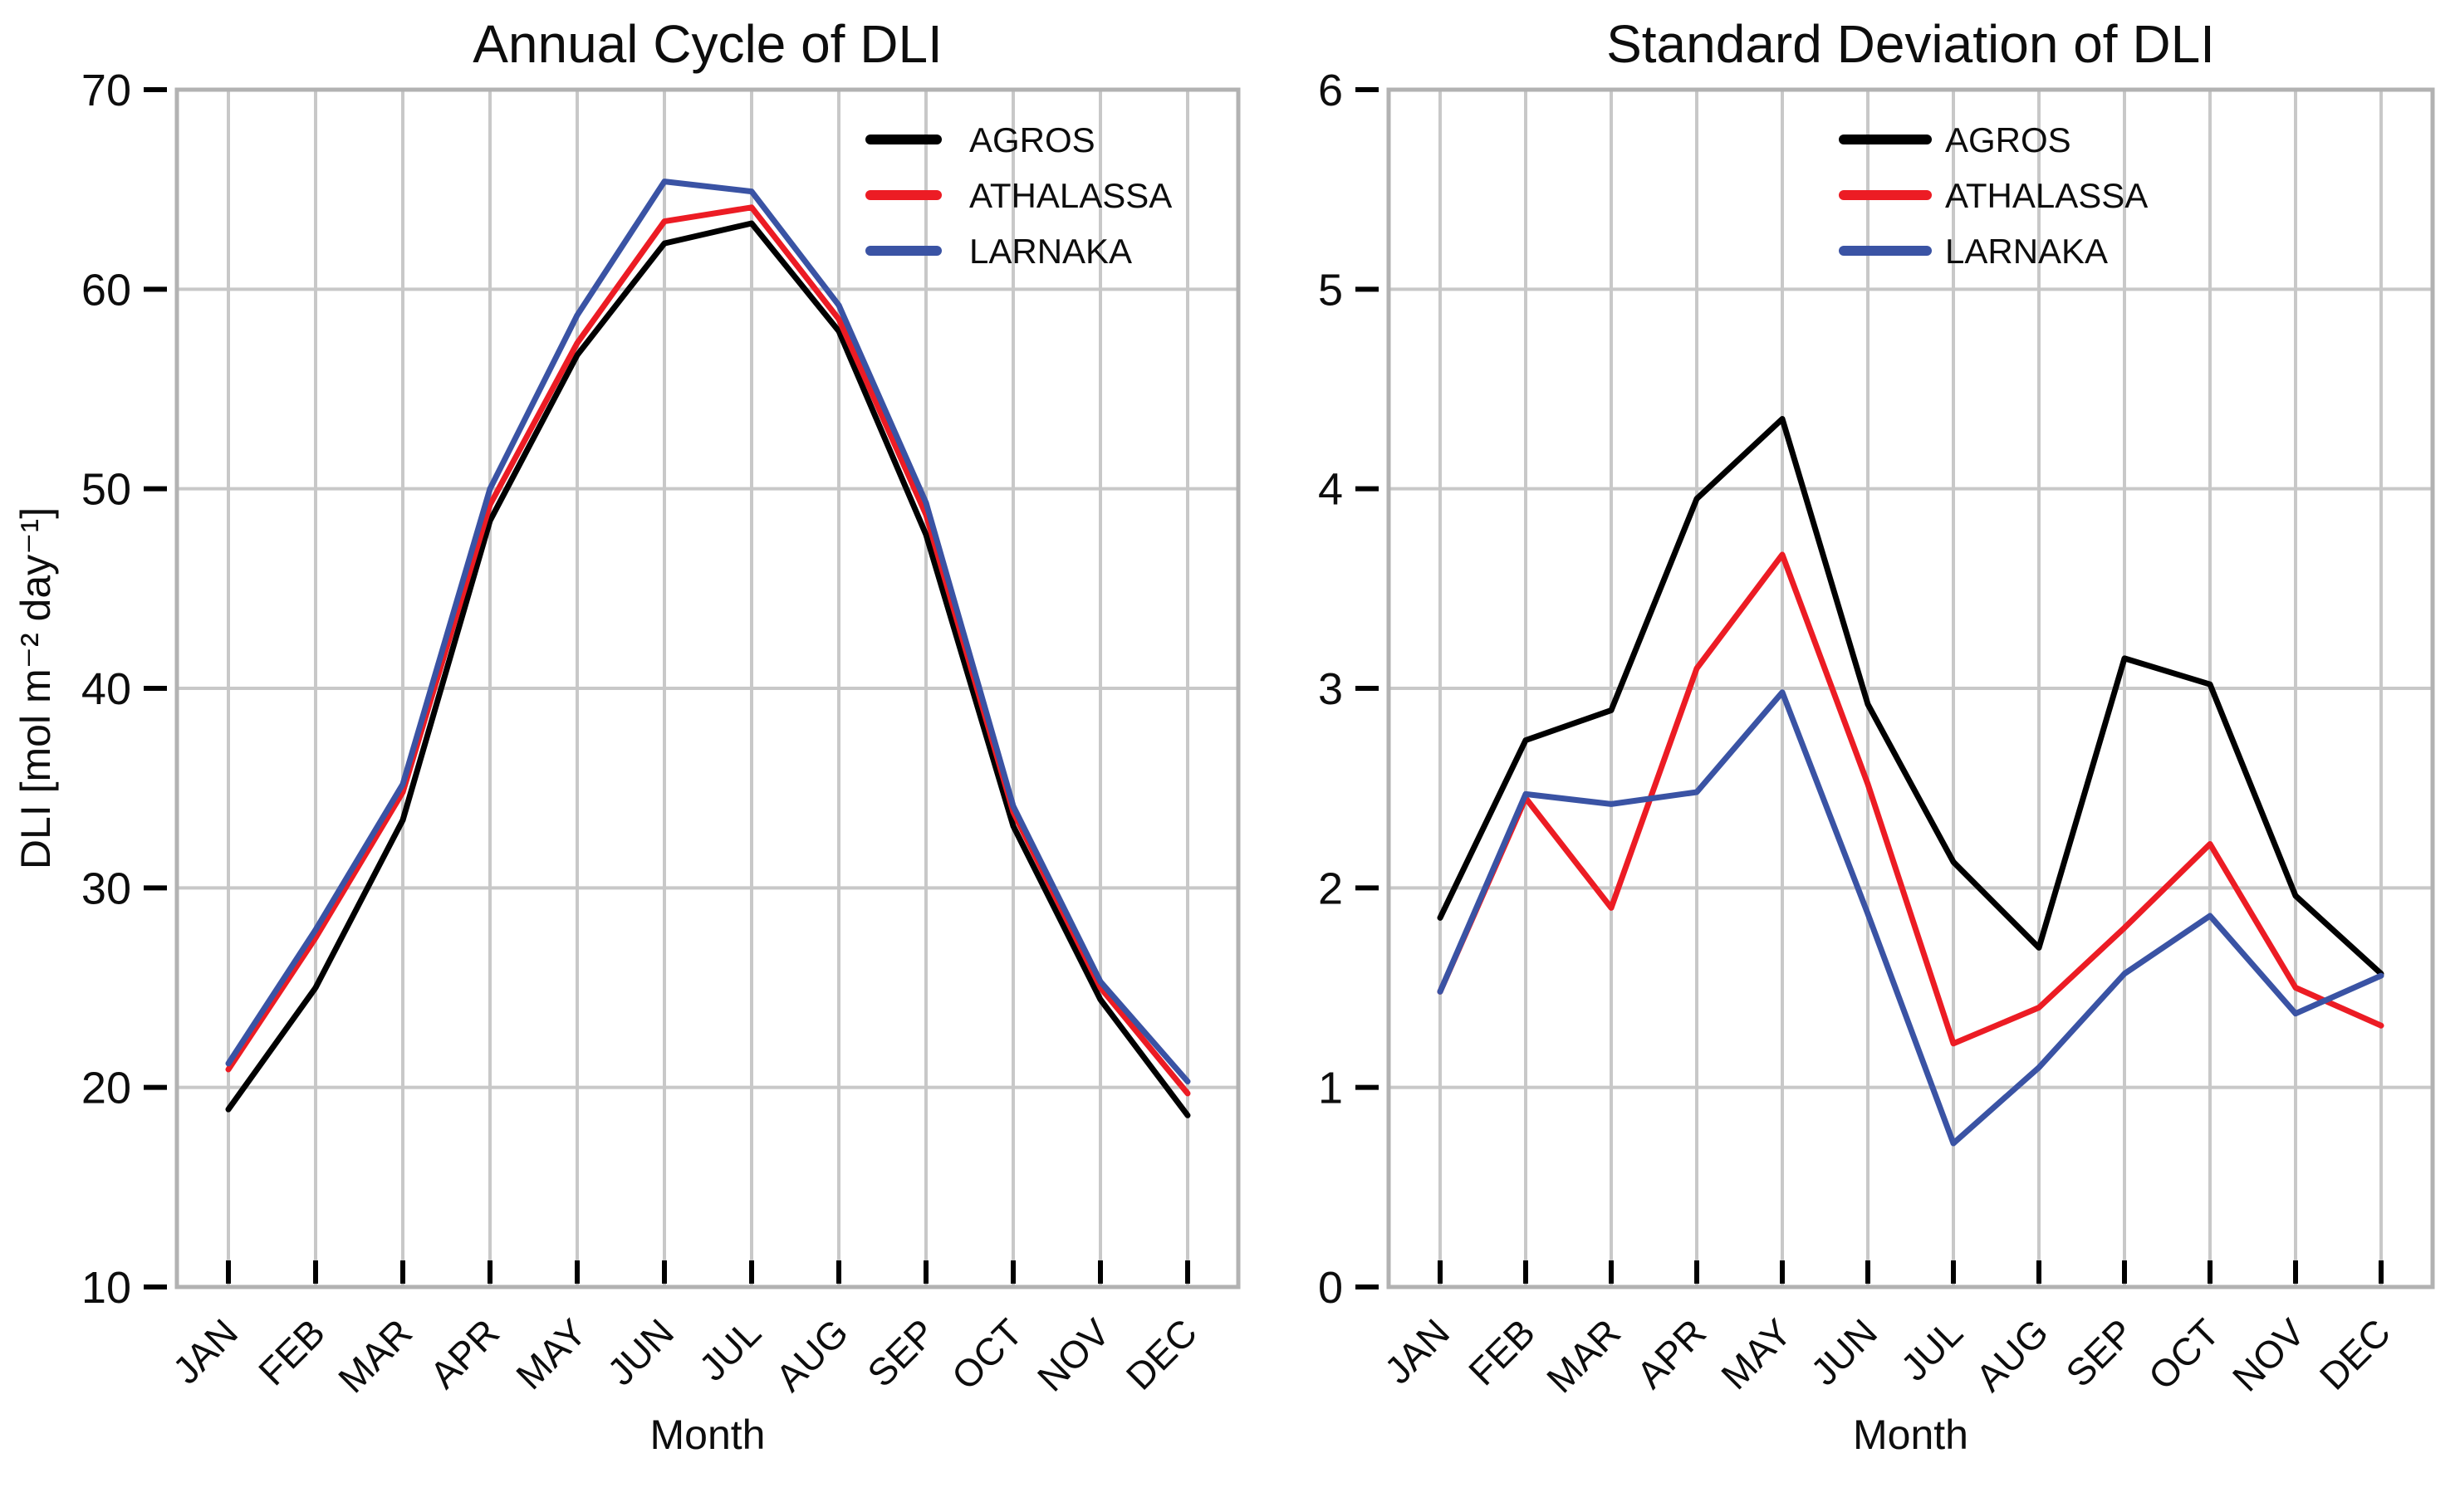  What do you see at coordinates (1330, 490) in the screenshot?
I see `y-tick-label: 4` at bounding box center [1330, 490].